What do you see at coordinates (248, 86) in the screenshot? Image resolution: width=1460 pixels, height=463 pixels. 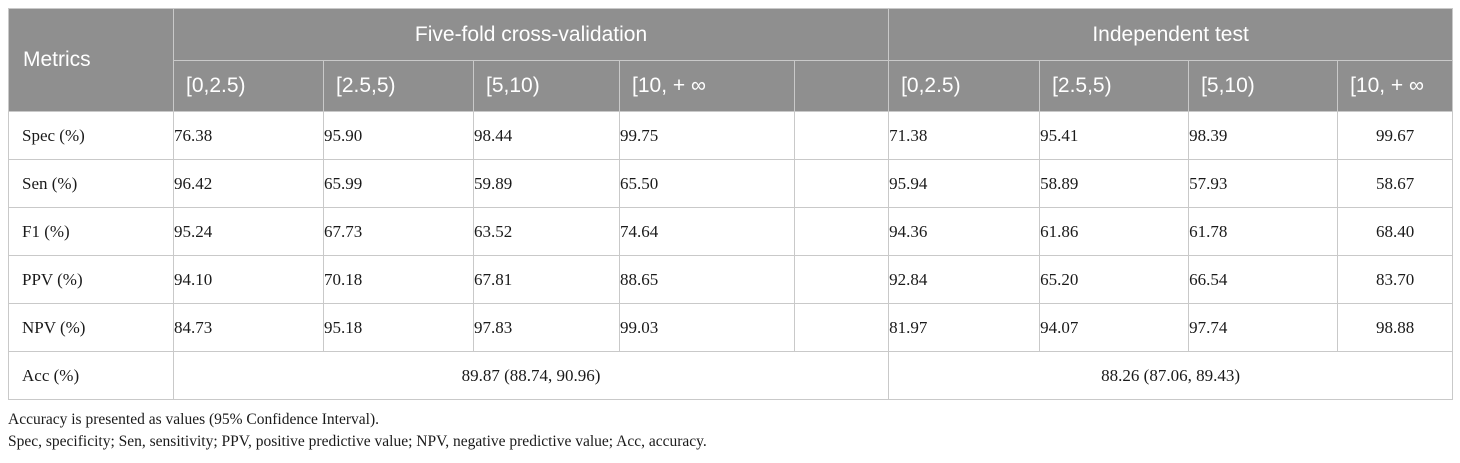 I see `interval-header-cv: [0,2.5)` at bounding box center [248, 86].